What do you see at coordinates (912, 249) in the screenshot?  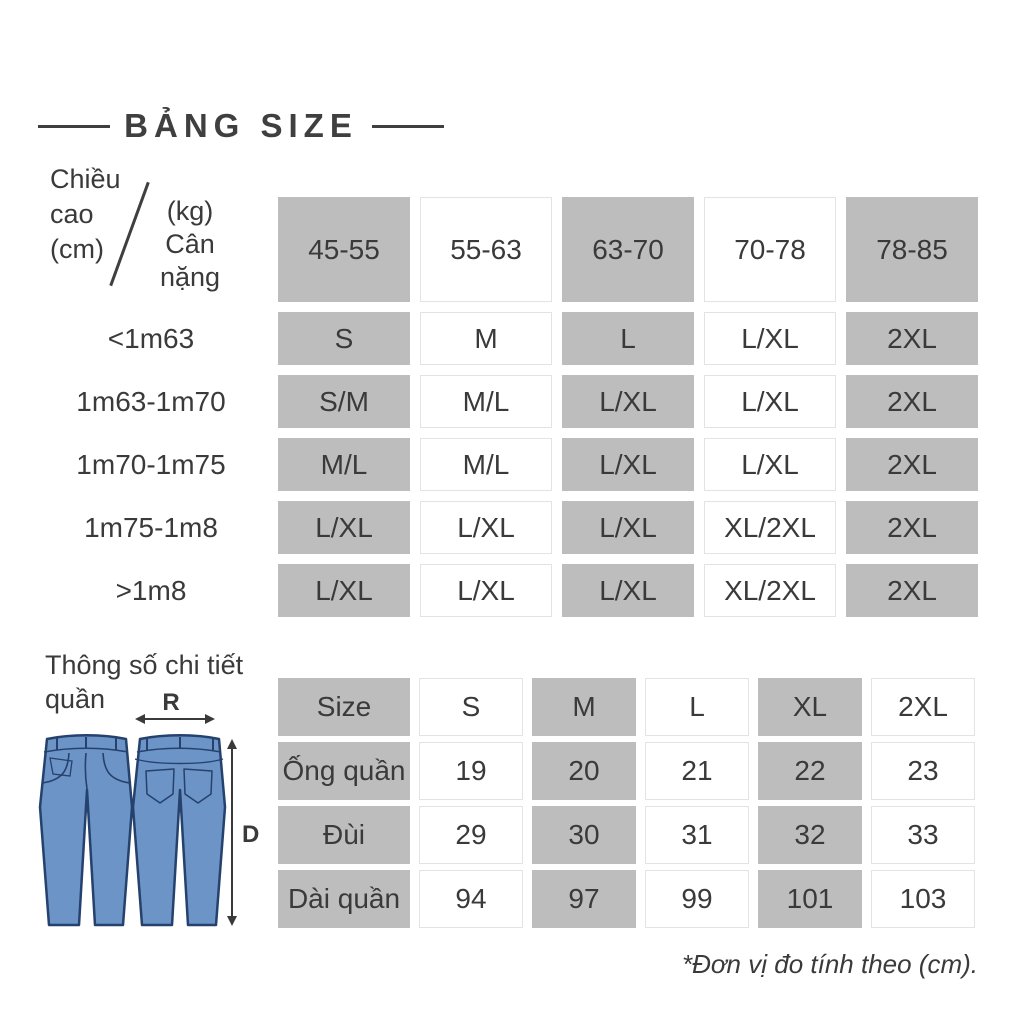 I see `weight-header-cell: 78-85` at bounding box center [912, 249].